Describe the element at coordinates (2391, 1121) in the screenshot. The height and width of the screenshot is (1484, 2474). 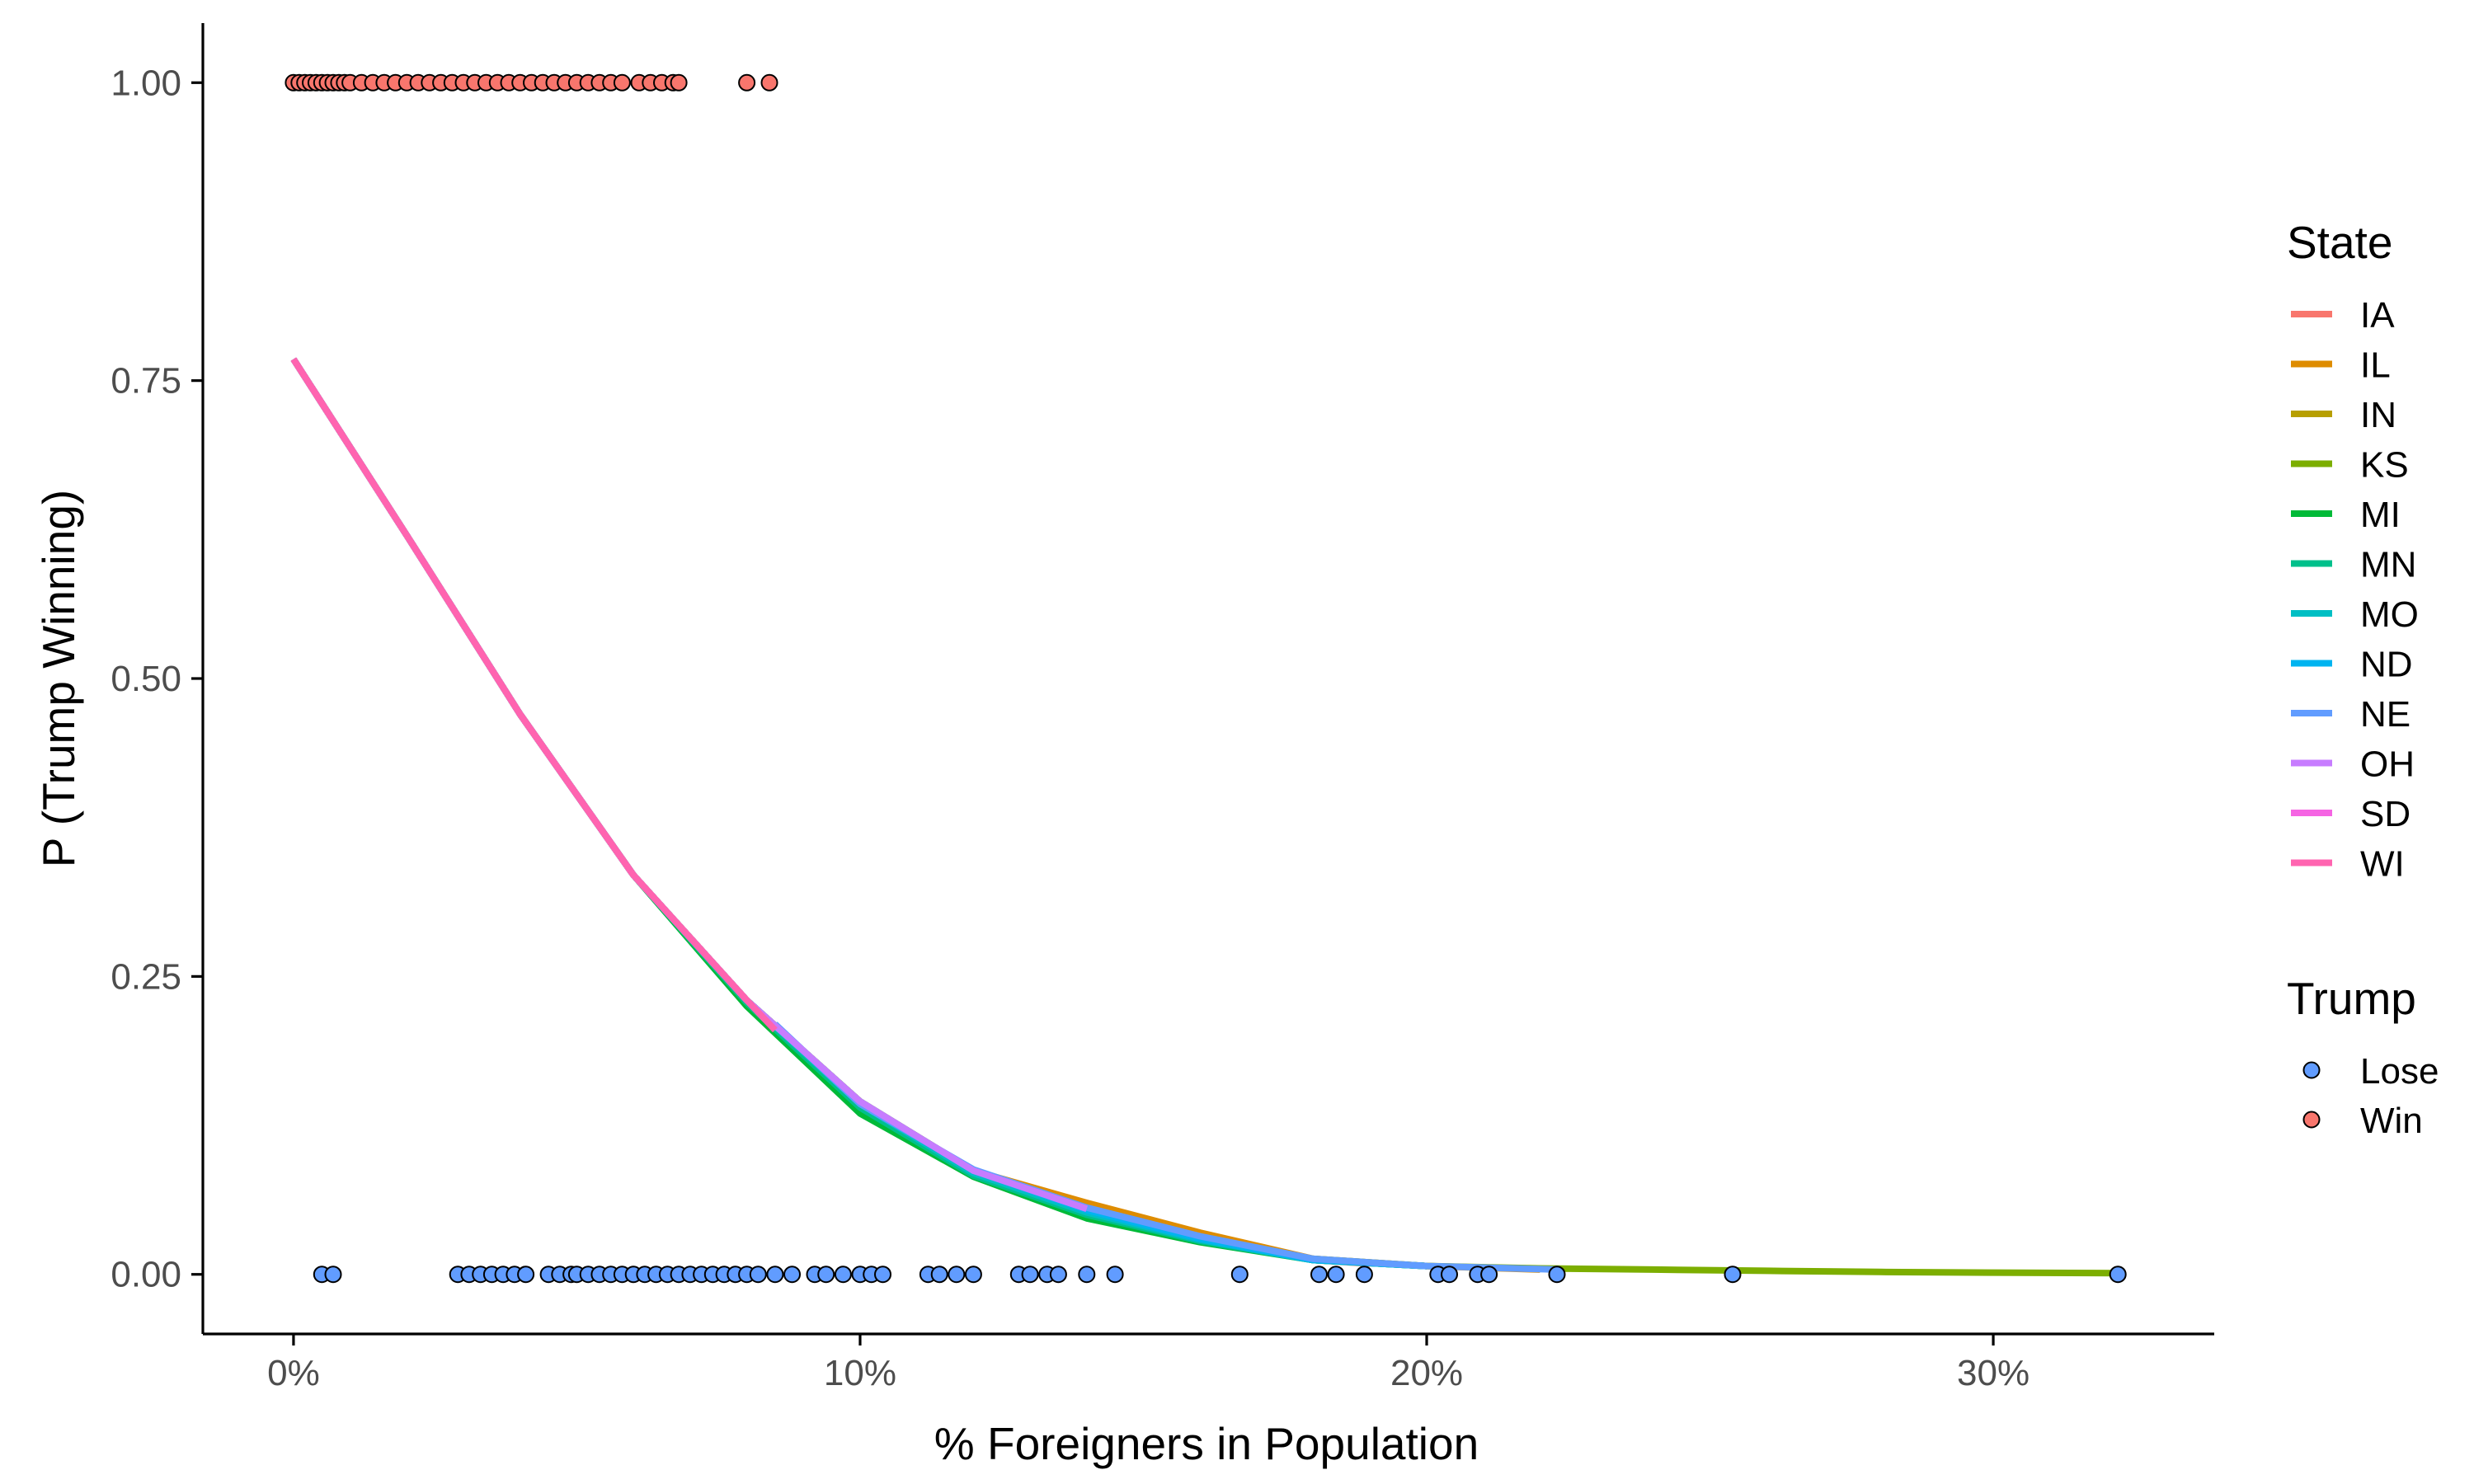
I see `legend-label-win: Win` at that location.